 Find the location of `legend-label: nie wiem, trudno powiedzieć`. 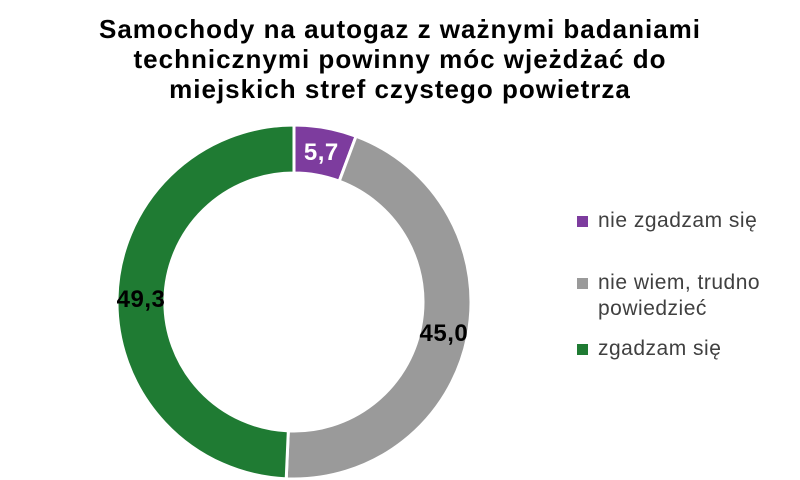

legend-label: nie wiem, trudno powiedzieć is located at coordinates (679, 295).